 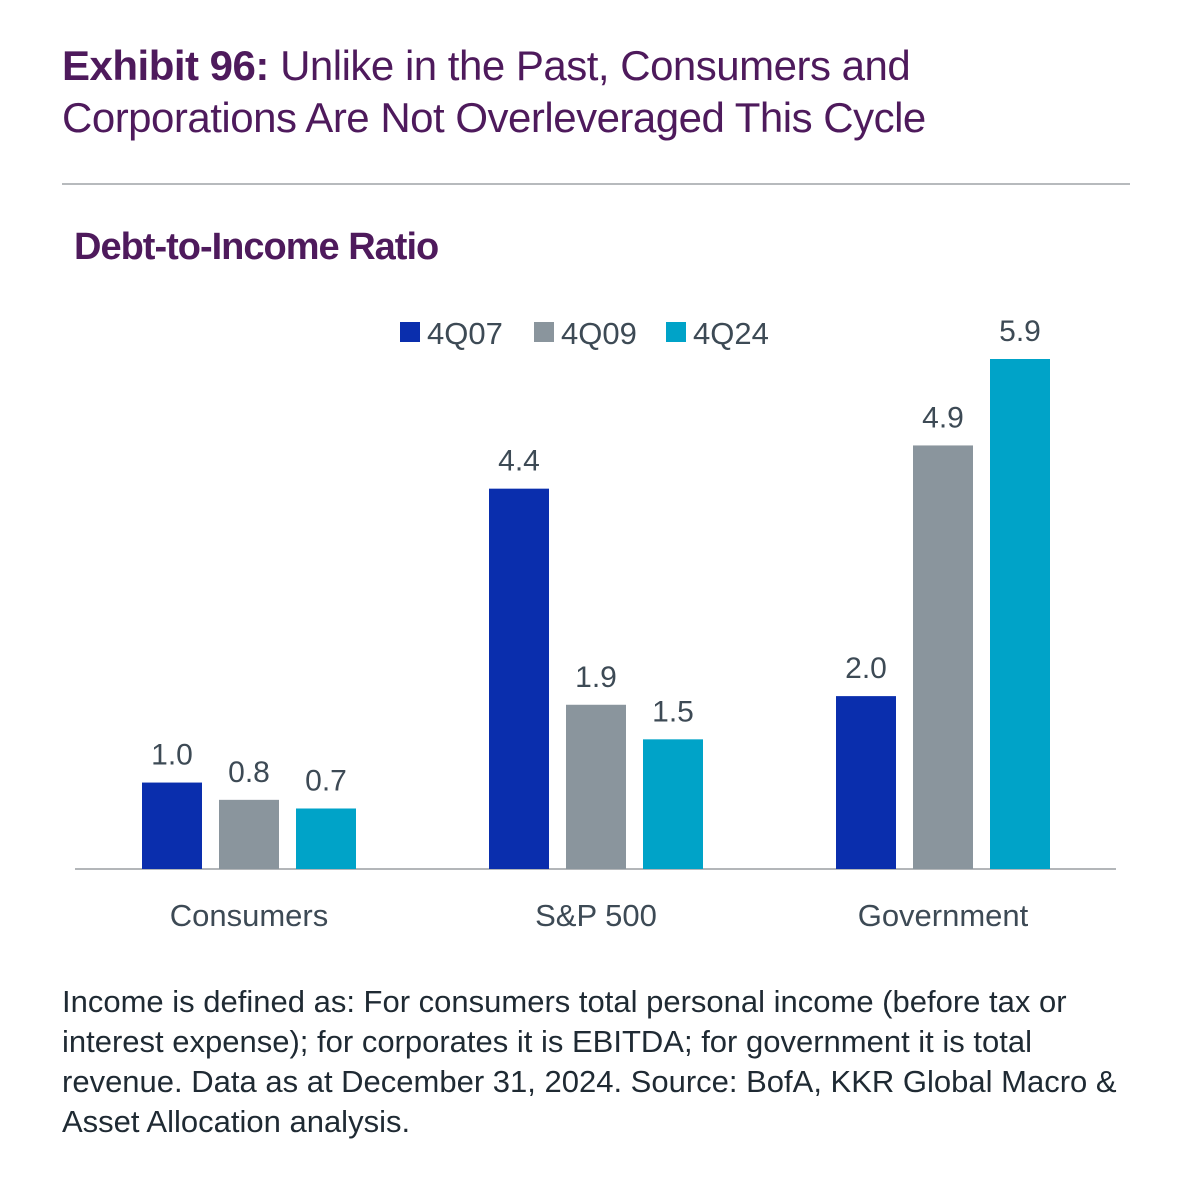 What do you see at coordinates (249, 915) in the screenshot?
I see `x-tick-label-0: Consumers` at bounding box center [249, 915].